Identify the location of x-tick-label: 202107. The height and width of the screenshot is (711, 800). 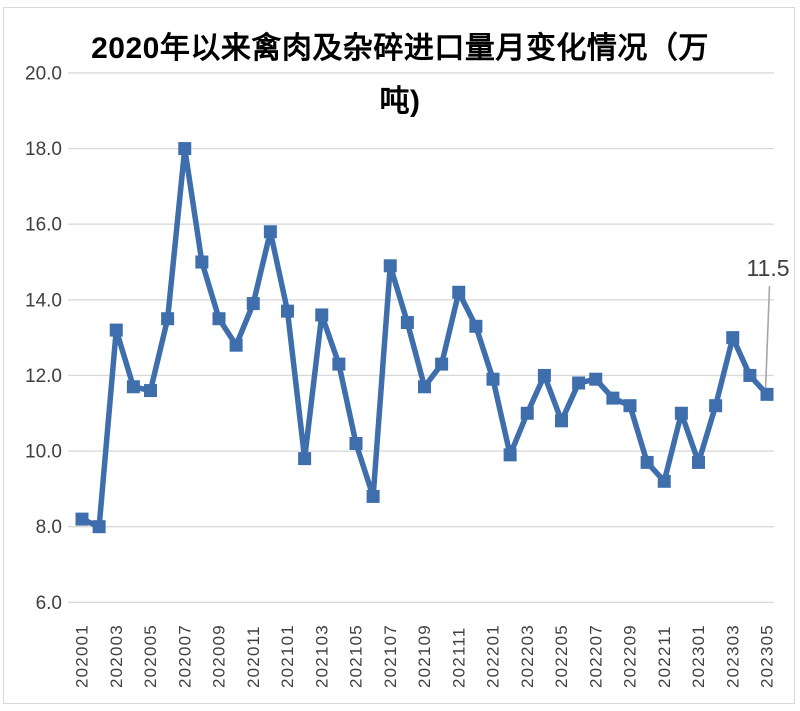
(390, 656).